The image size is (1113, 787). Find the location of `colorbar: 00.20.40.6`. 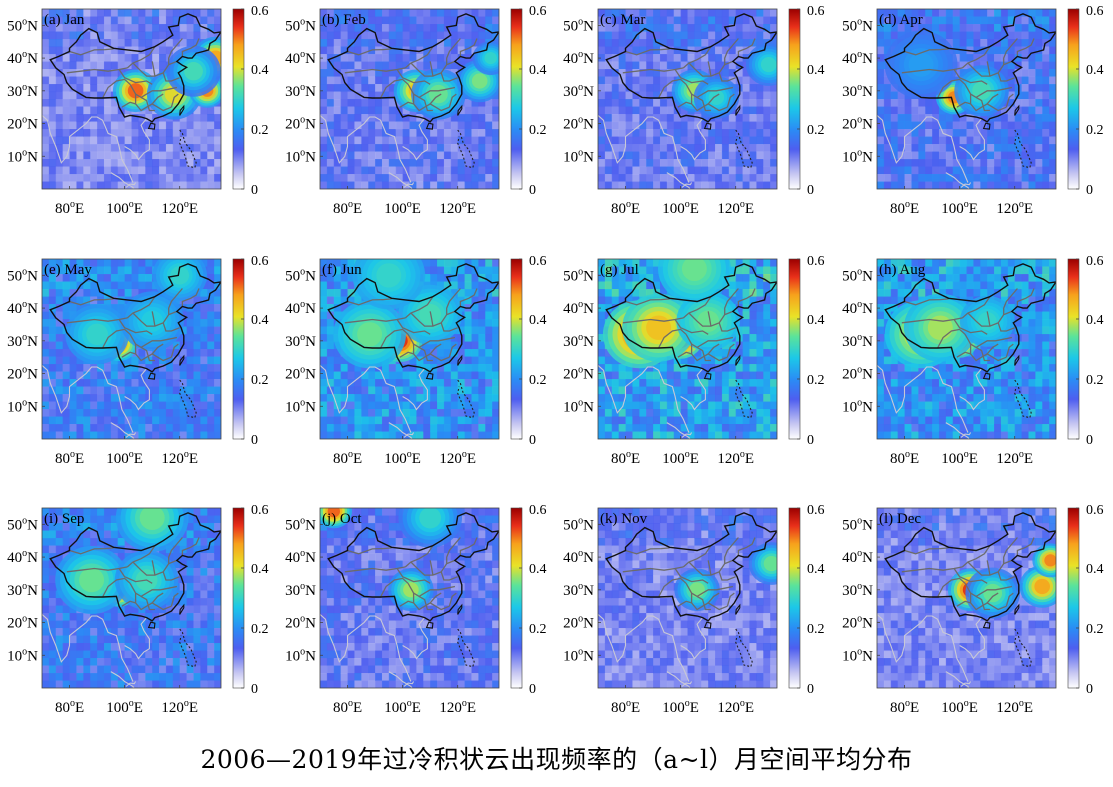

colorbar: 00.20.40.6 is located at coordinates (250, 351).